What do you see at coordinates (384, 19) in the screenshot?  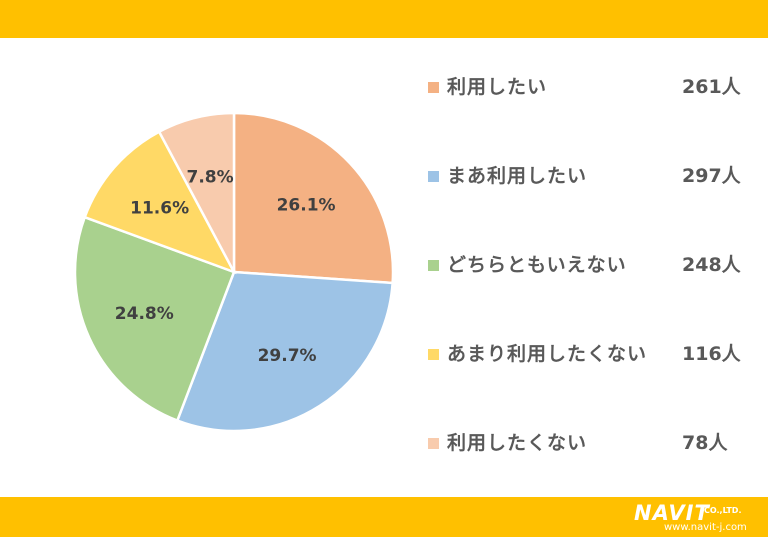 I see `top-banner` at bounding box center [384, 19].